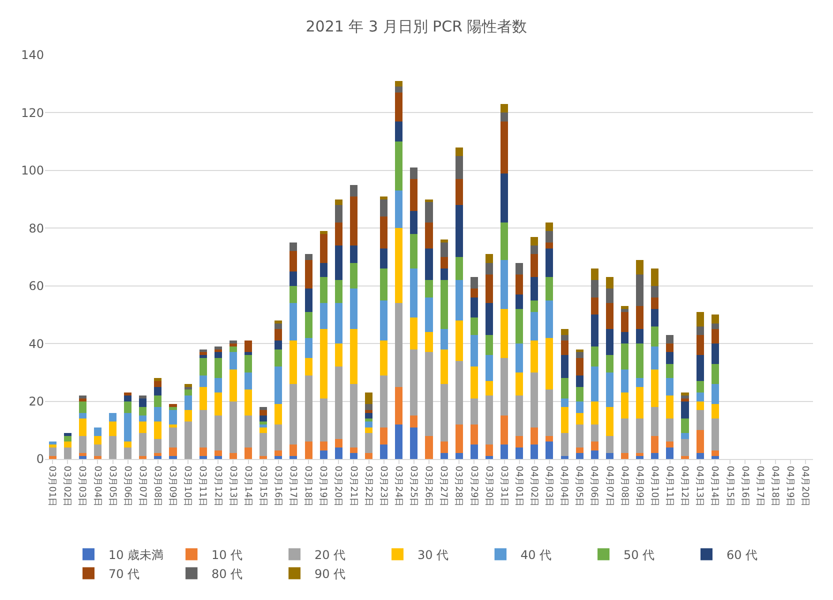 This screenshot has height=600, width=833. Describe the element at coordinates (563, 486) in the screenshot. I see `x-tick-label: 04月04日` at that location.